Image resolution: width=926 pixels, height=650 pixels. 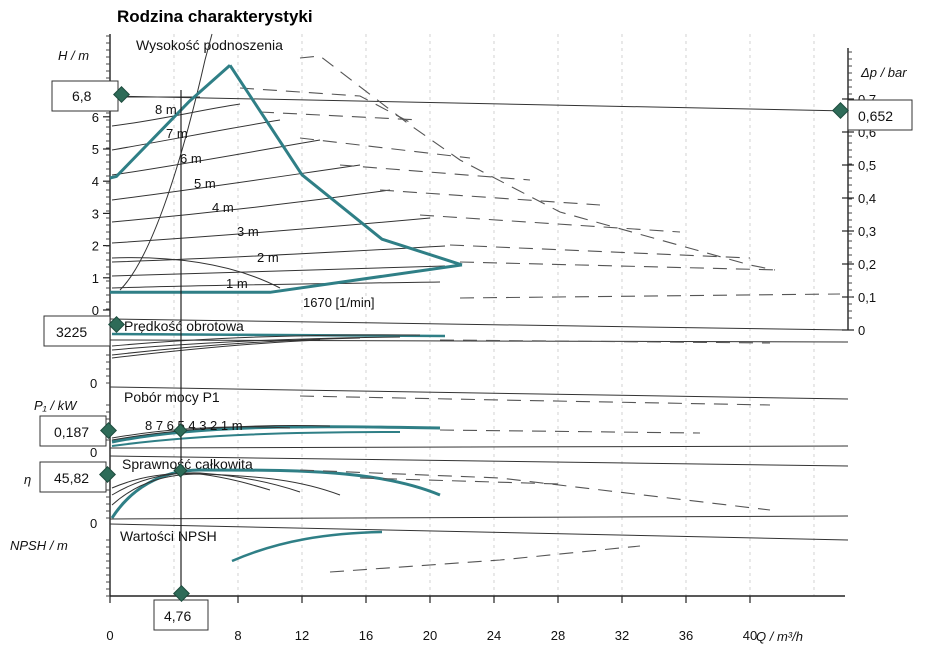 What do you see at coordinates (177, 133) in the screenshot?
I see `curve-label-7m: 7 m` at bounding box center [177, 133].